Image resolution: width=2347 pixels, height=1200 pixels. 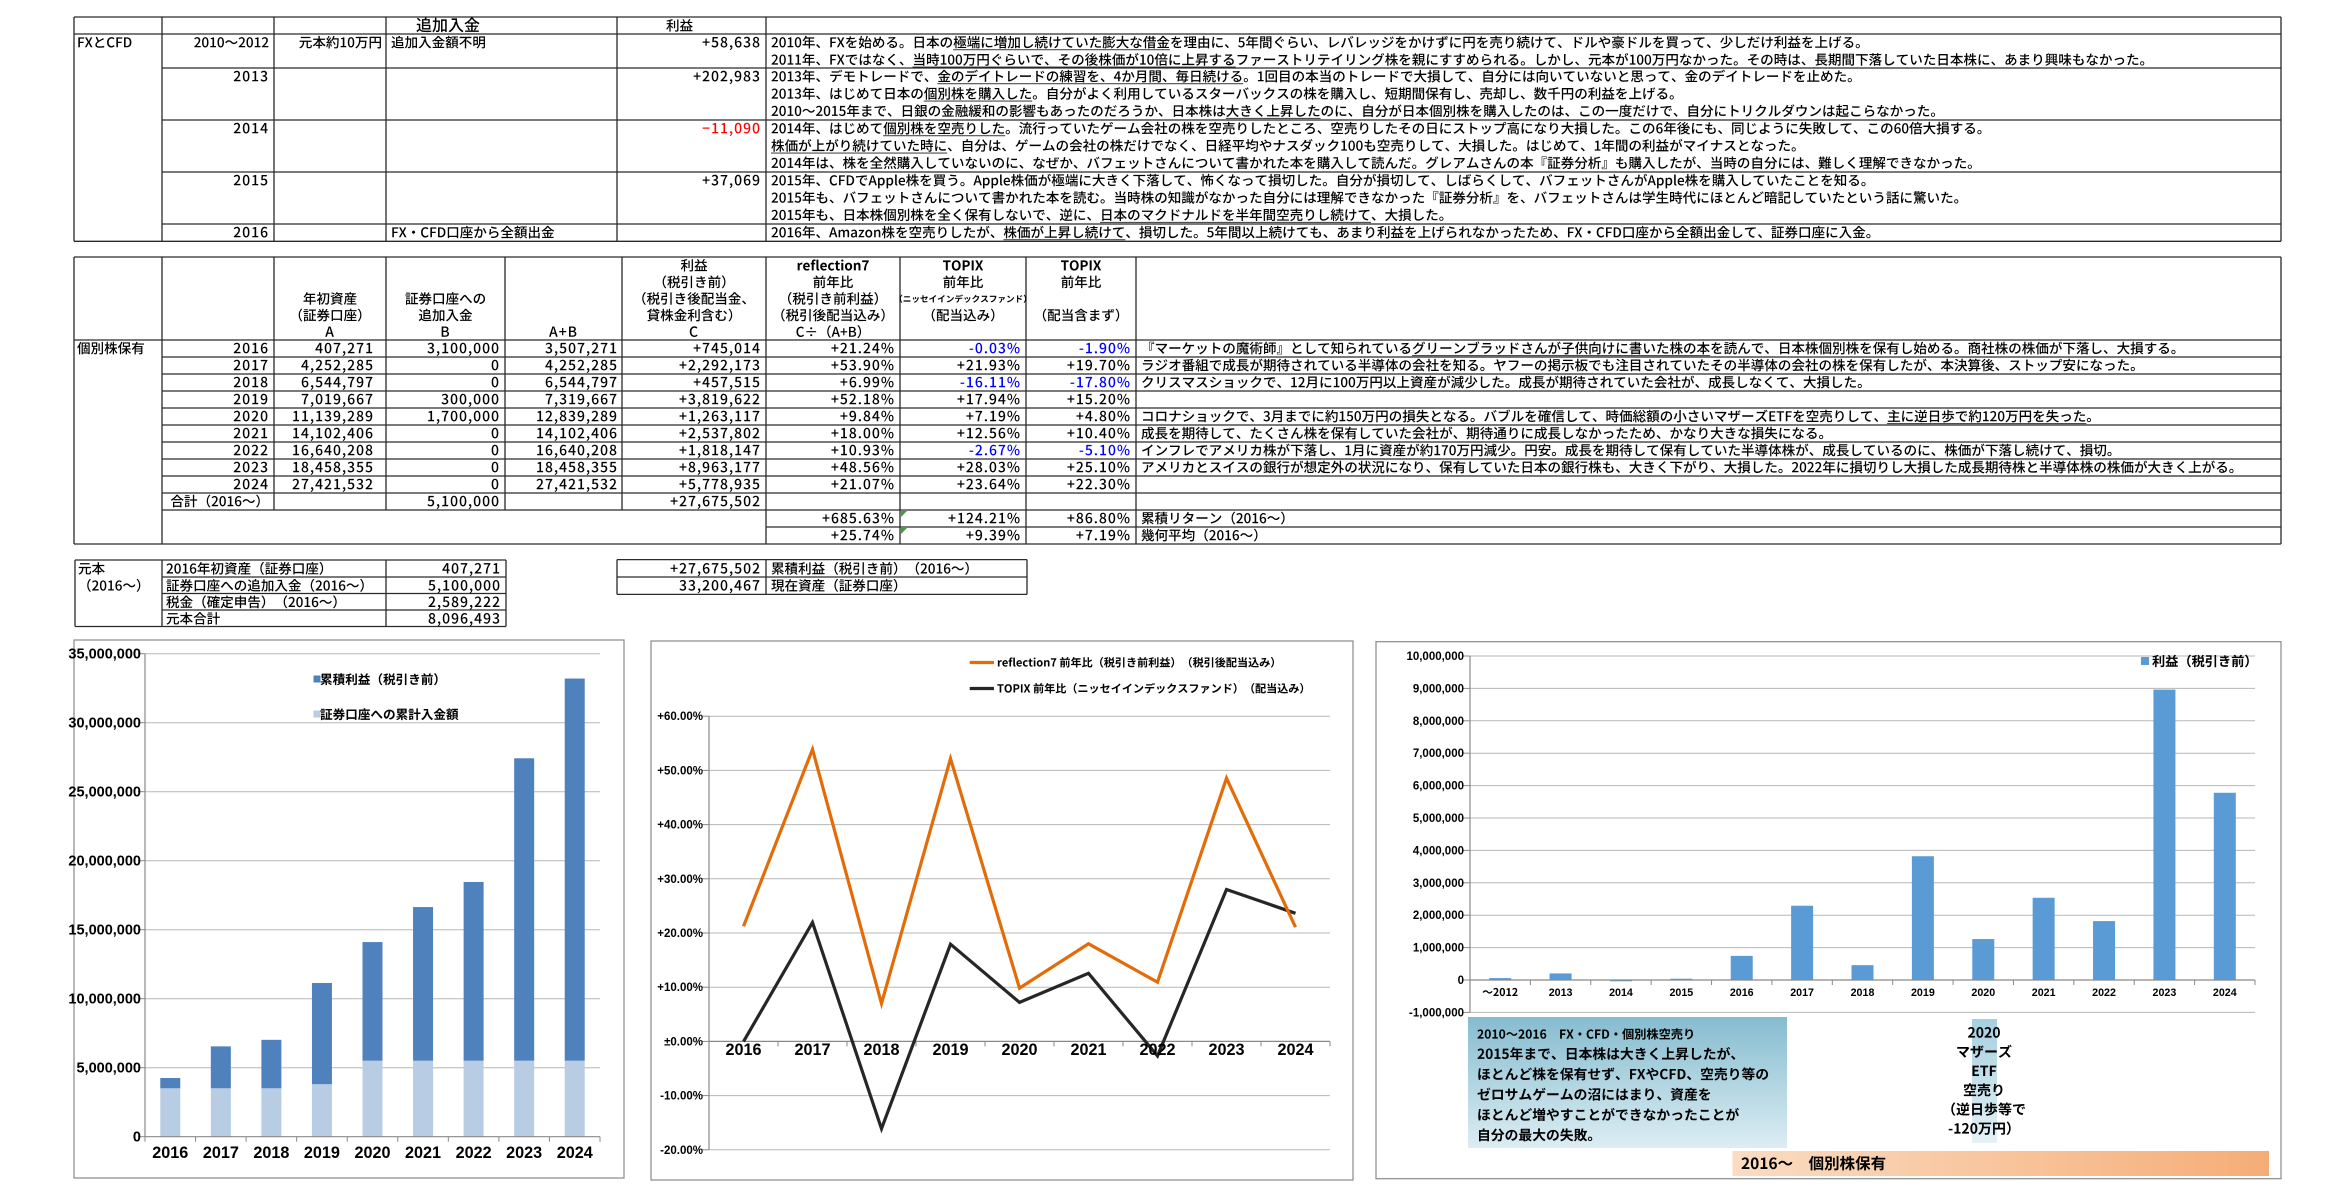 I want to click on svg-text: ±0.00%, so click(x=683, y=1042).